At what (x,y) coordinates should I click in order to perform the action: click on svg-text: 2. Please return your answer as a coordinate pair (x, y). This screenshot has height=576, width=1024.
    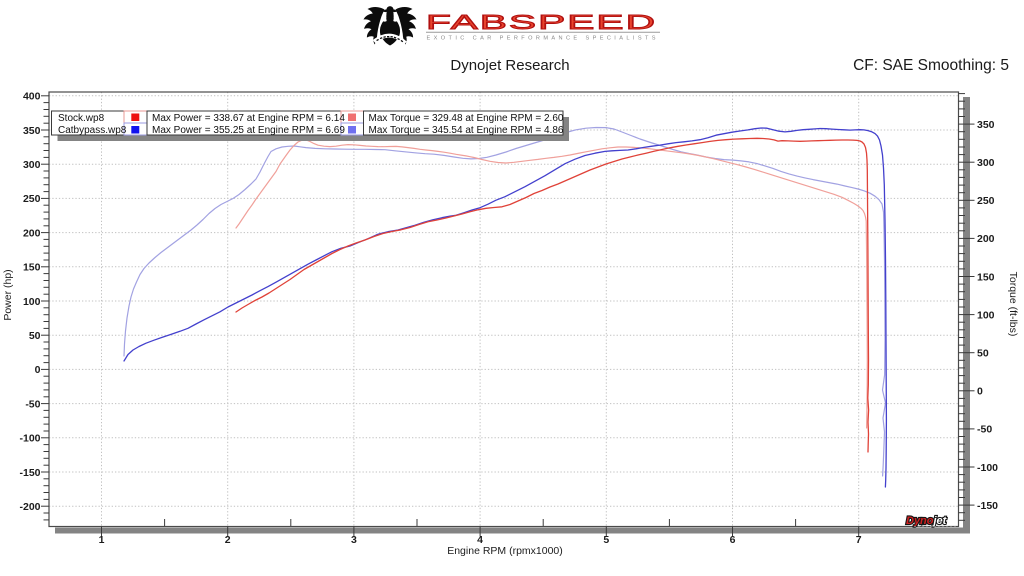
    Looking at the image, I should click on (228, 540).